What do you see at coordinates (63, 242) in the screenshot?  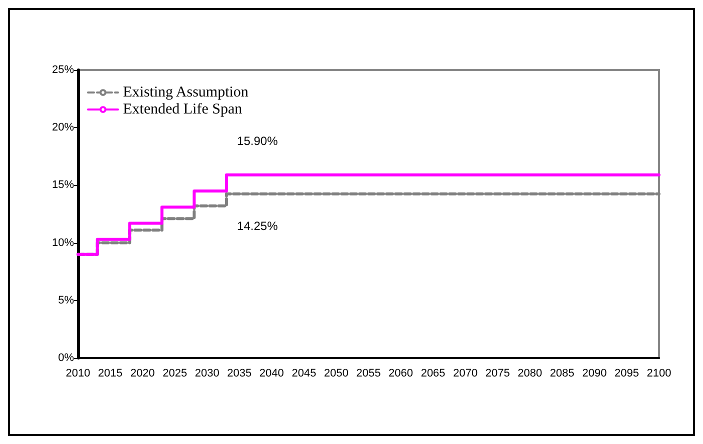 I see `y-tick-label: 10%` at bounding box center [63, 242].